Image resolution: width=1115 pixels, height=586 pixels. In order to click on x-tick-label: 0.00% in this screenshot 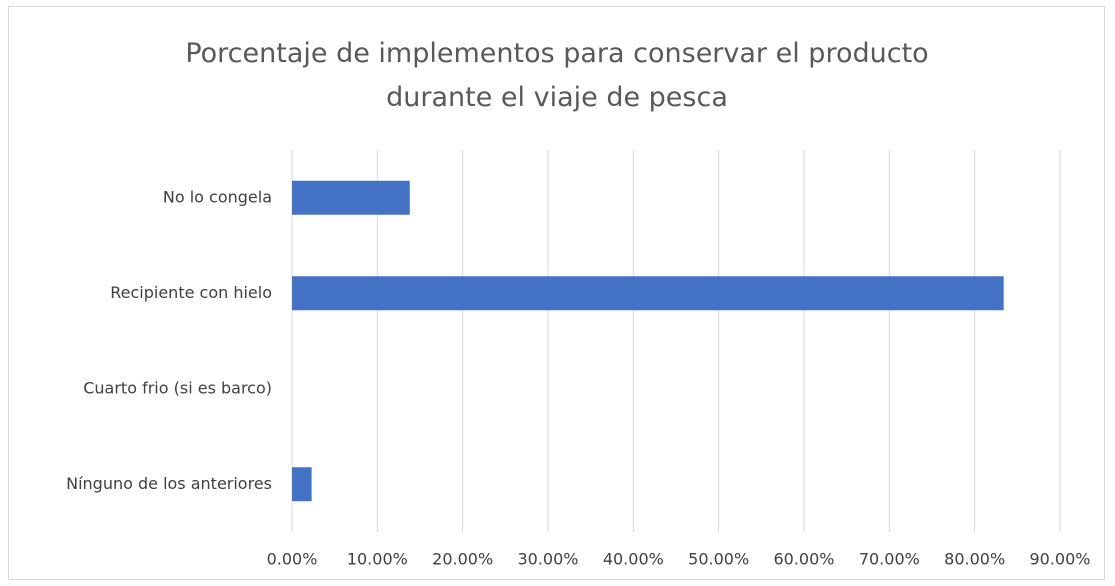, I will do `click(292, 559)`.